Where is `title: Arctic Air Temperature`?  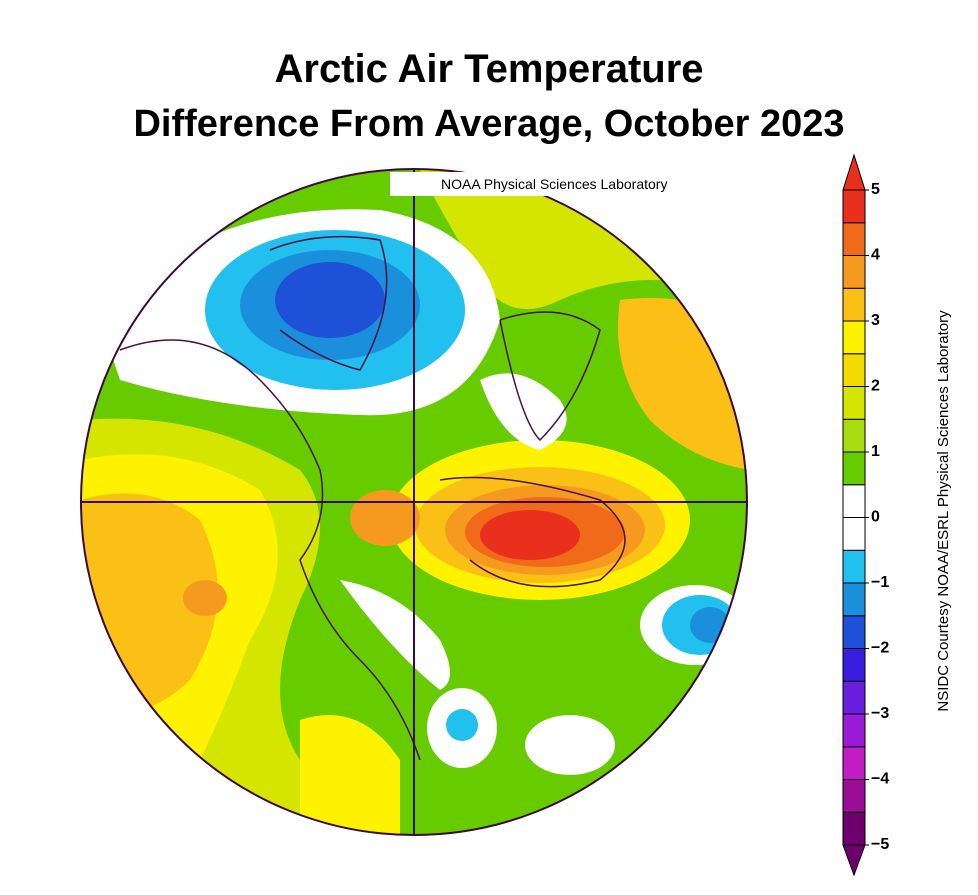 title: Arctic Air Temperature is located at coordinates (488, 69).